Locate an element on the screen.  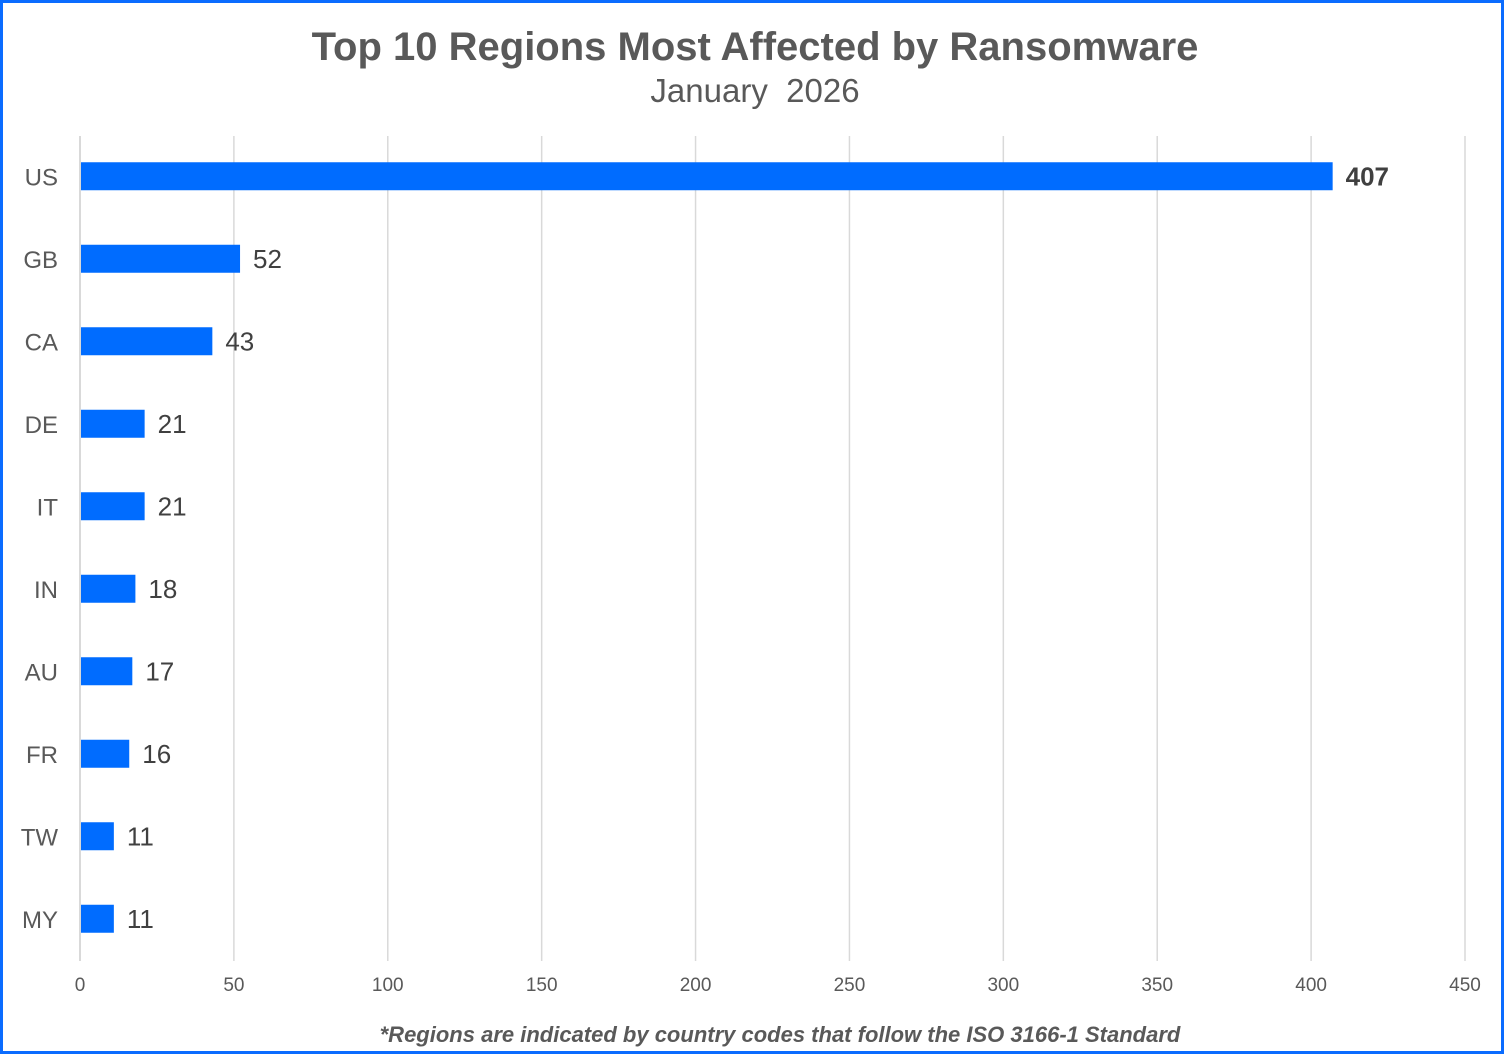
category-label: AU is located at coordinates (41, 672).